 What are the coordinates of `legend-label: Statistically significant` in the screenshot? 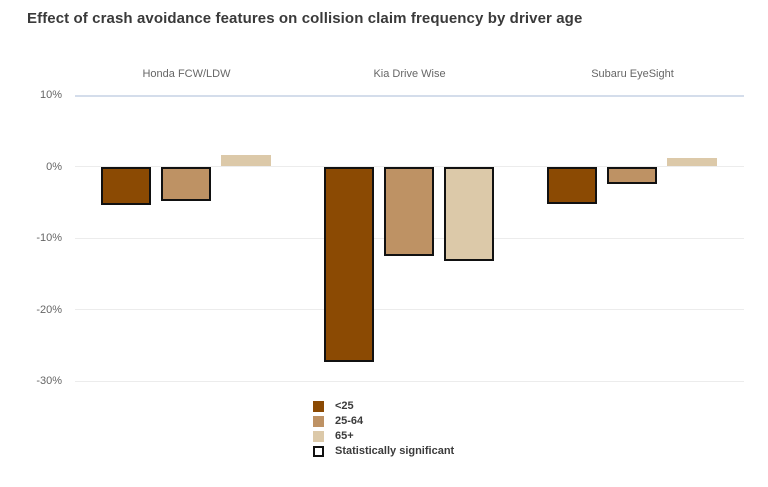 It's located at (395, 451).